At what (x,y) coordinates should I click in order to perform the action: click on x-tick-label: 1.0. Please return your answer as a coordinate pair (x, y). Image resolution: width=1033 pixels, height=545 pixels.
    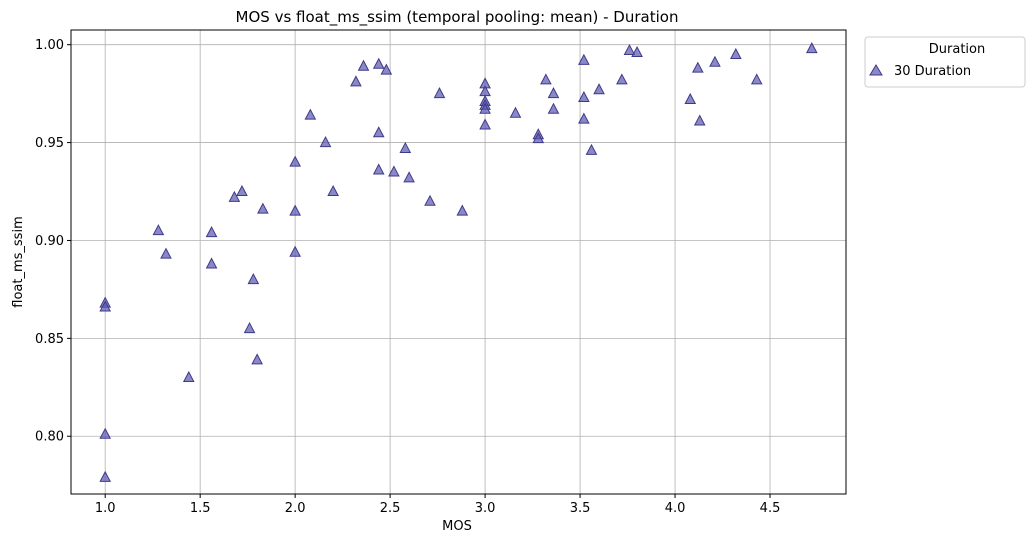
    Looking at the image, I should click on (105, 508).